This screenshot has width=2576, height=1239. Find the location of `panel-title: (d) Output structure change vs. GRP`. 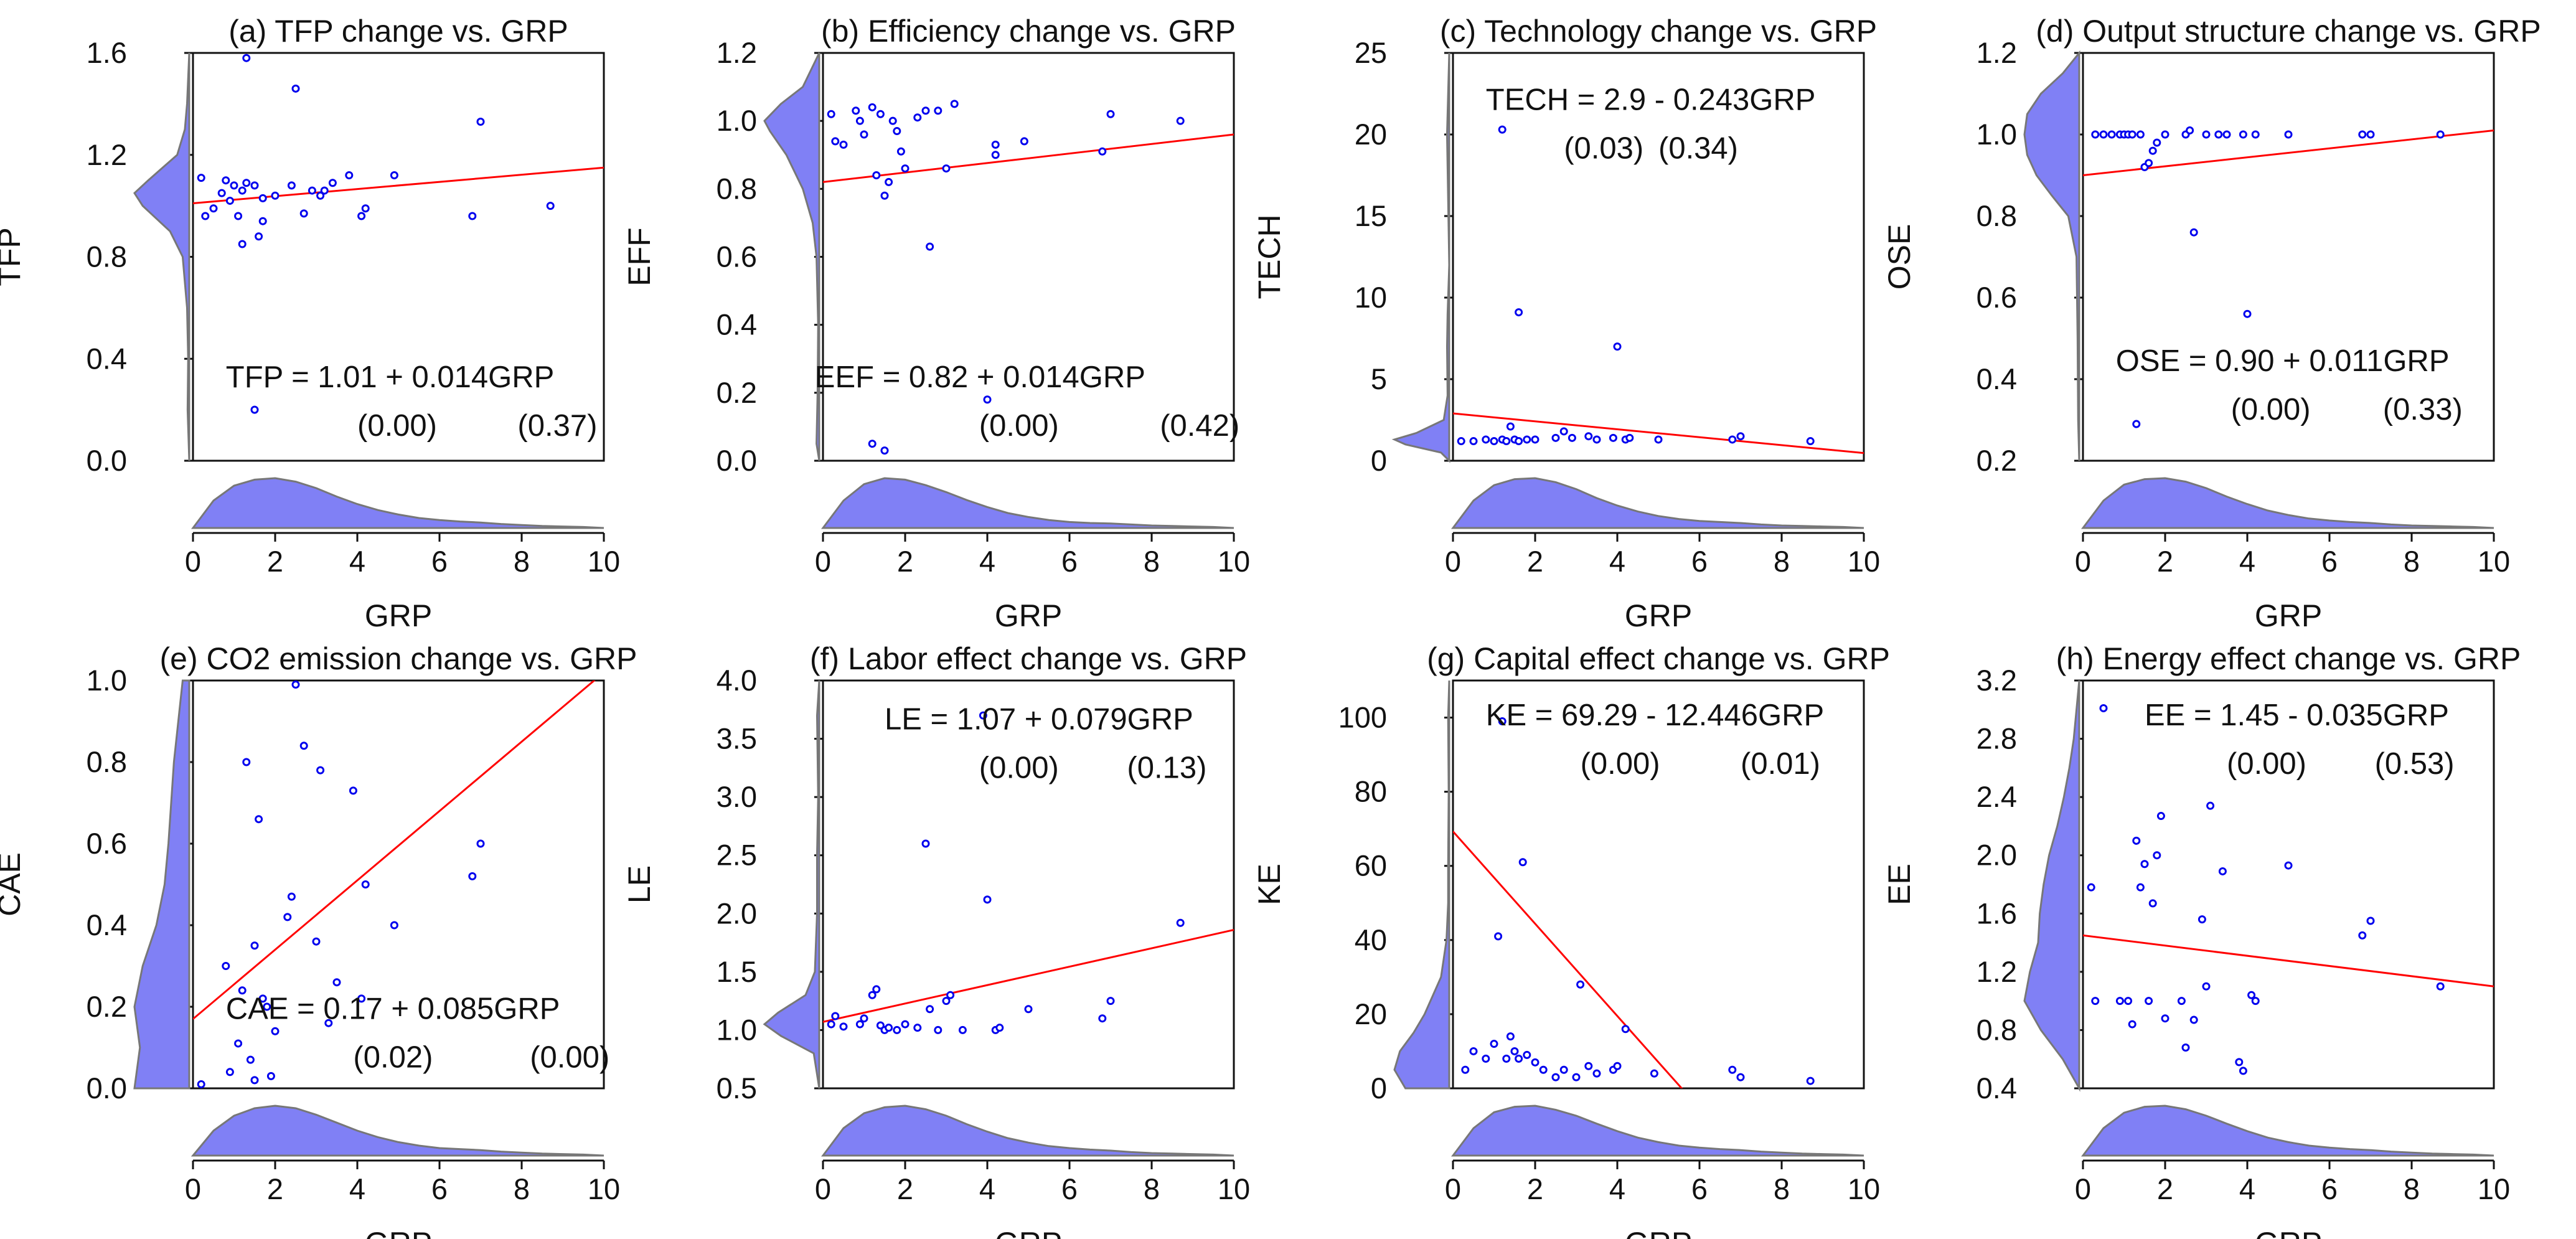

panel-title: (d) Output structure change vs. GRP is located at coordinates (2288, 31).